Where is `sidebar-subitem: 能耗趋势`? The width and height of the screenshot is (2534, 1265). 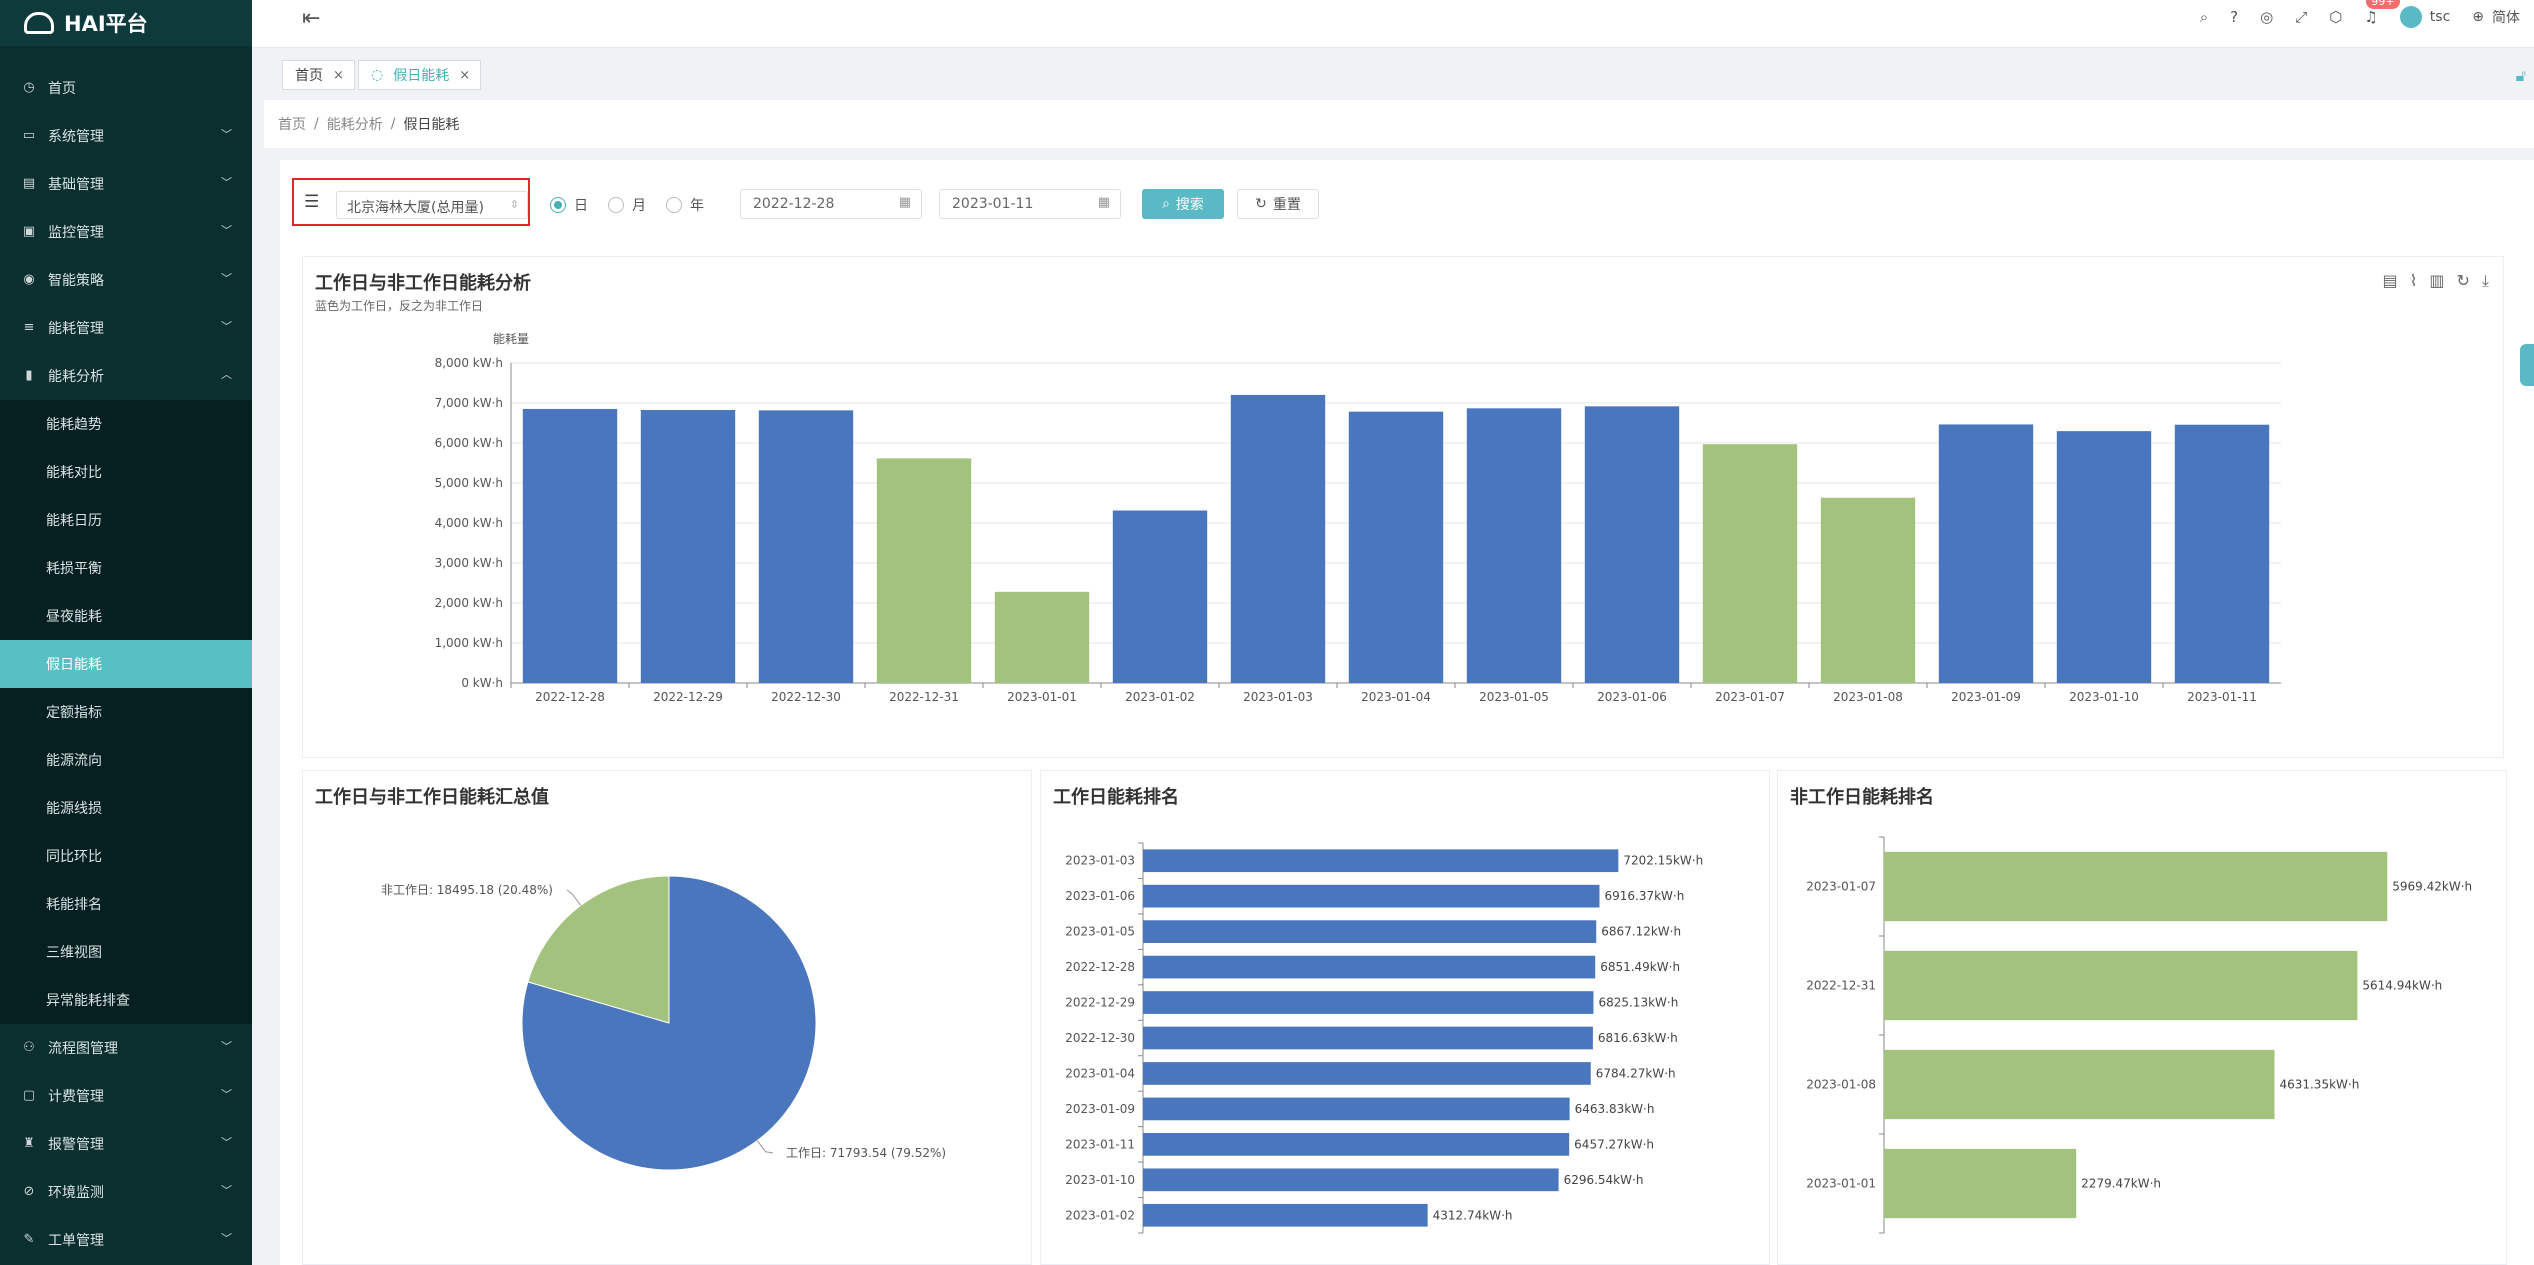
sidebar-subitem: 能耗趋势 is located at coordinates (74, 425).